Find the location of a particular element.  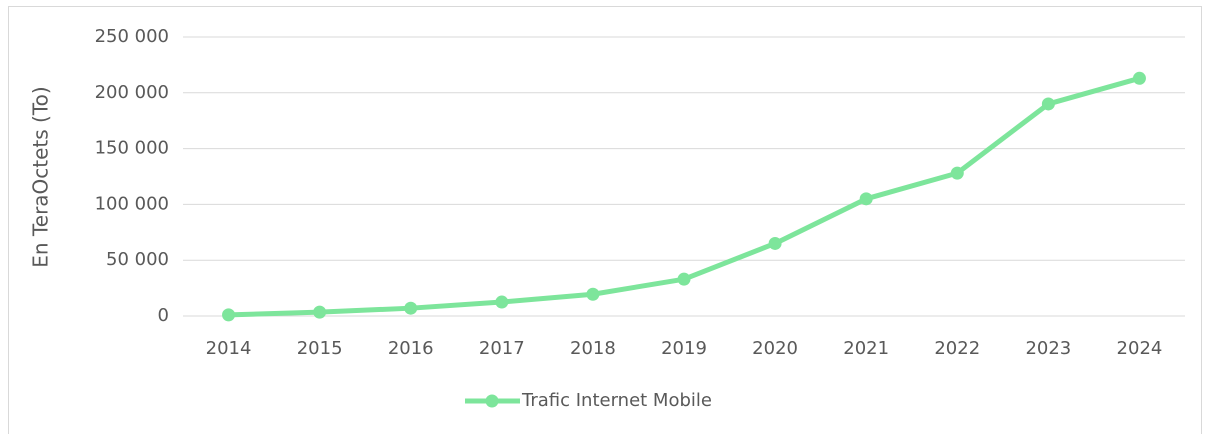

y-tick-label: 50 000 is located at coordinates (137, 259).